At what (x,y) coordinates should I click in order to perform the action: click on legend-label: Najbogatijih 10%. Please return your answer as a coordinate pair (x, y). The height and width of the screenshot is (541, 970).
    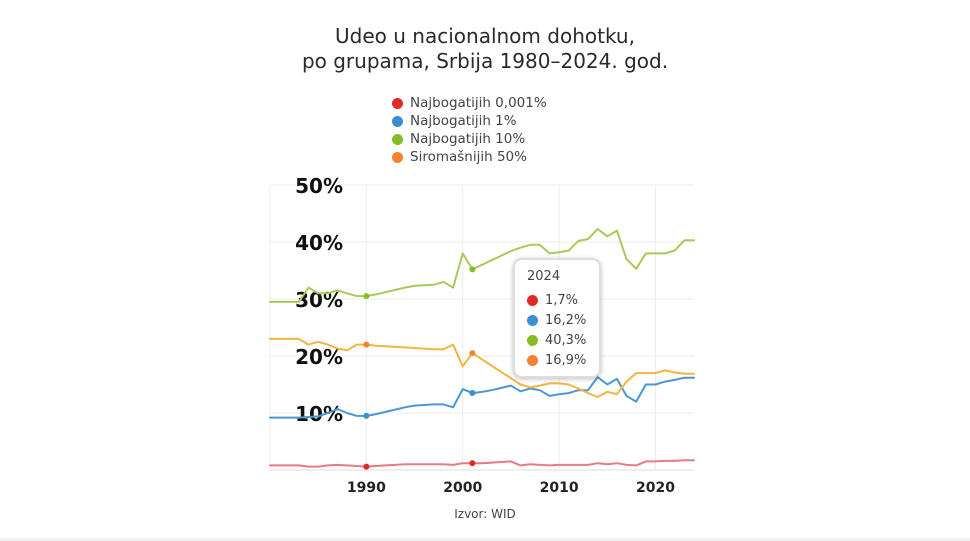
    Looking at the image, I should click on (468, 139).